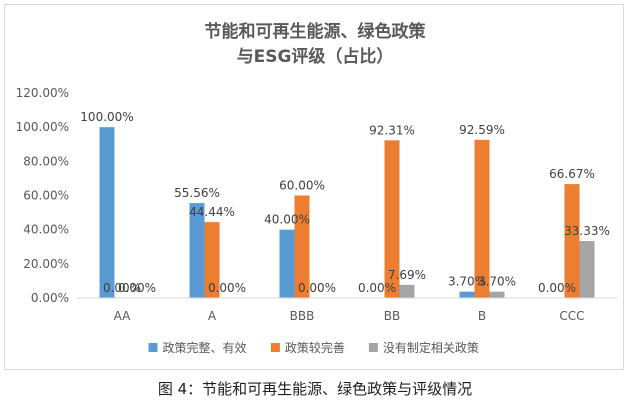 The image size is (630, 406). Describe the element at coordinates (407, 275) in the screenshot. I see `data-label-BB-2: 7.69%` at that location.